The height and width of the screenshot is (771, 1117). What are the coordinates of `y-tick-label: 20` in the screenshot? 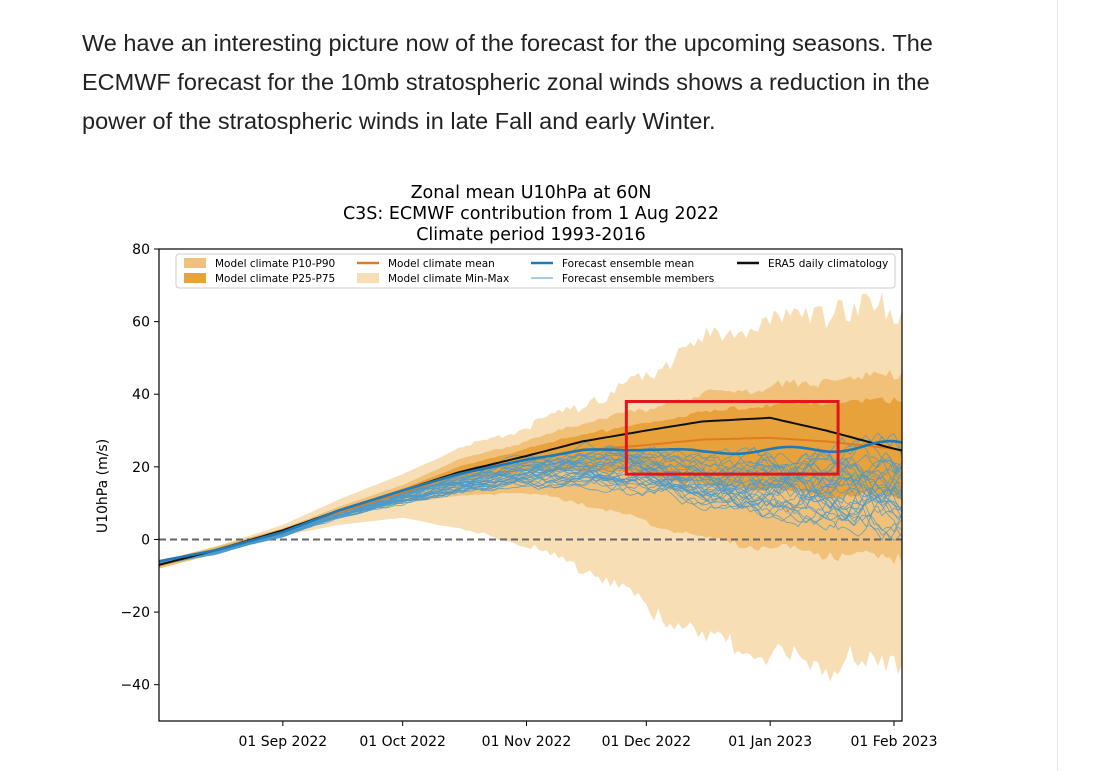 It's located at (141, 468).